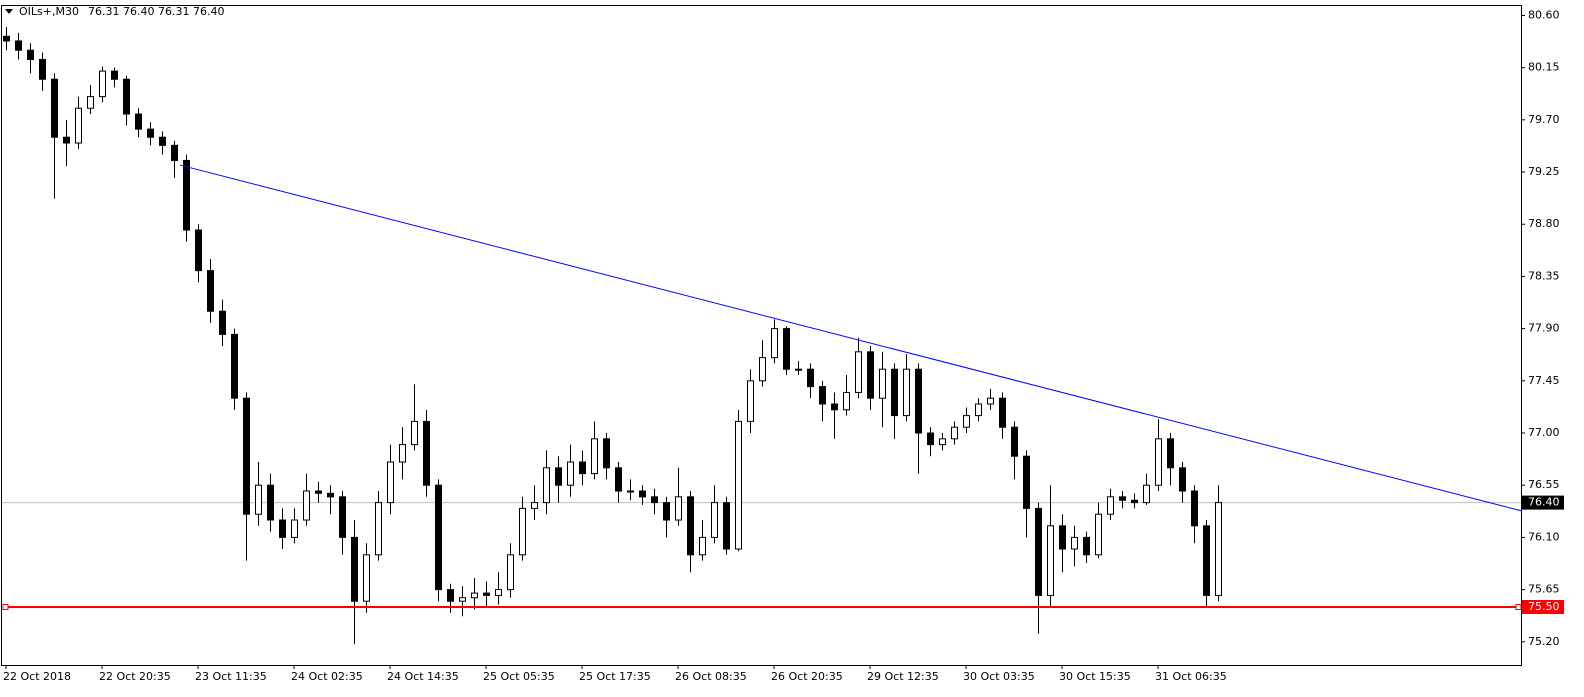 The image size is (1584, 697). What do you see at coordinates (1095, 676) in the screenshot?
I see `x-tick-label: 30 Oct 15:35` at bounding box center [1095, 676].